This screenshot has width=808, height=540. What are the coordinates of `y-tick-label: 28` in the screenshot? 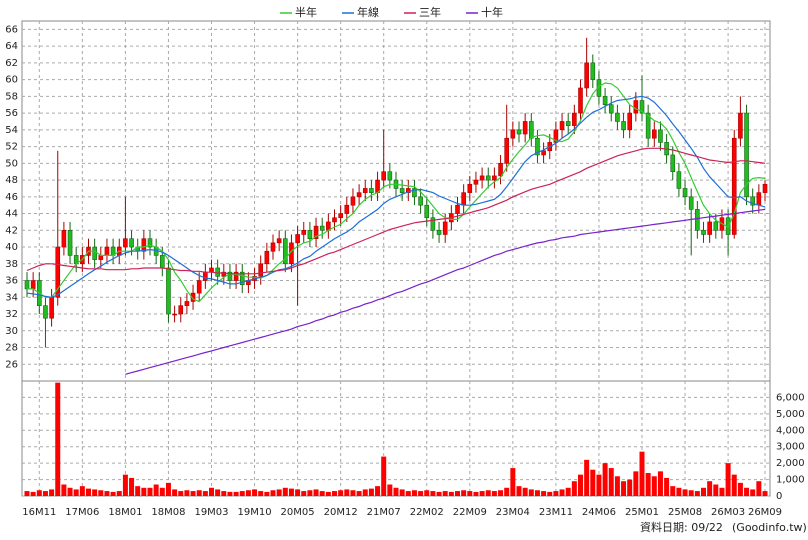 It's located at (11, 348).